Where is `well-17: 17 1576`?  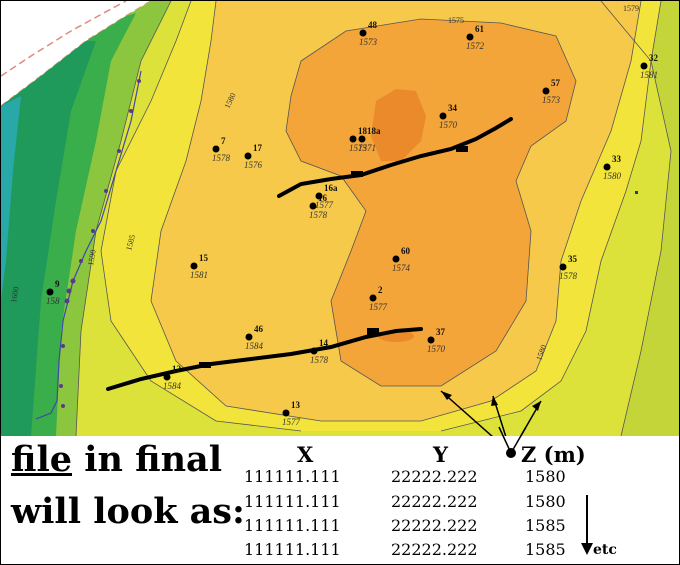 well-17: 17 1576 is located at coordinates (253, 156).